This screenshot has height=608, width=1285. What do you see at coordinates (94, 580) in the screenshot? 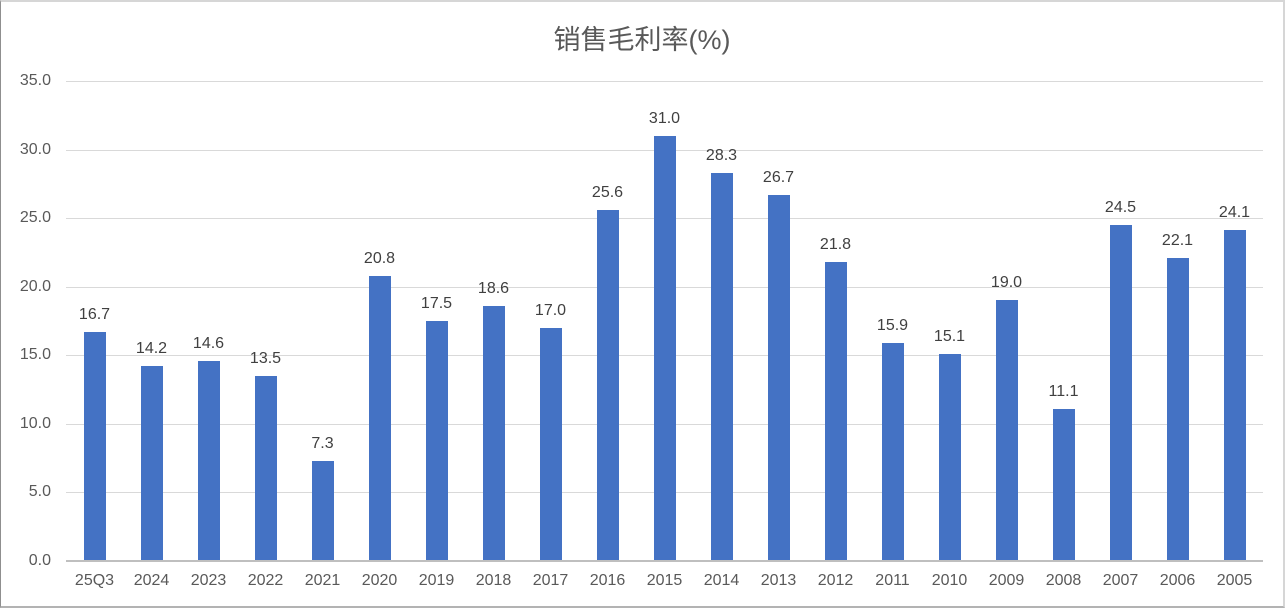
I see `x-axis-label: 25Q3` at bounding box center [94, 580].